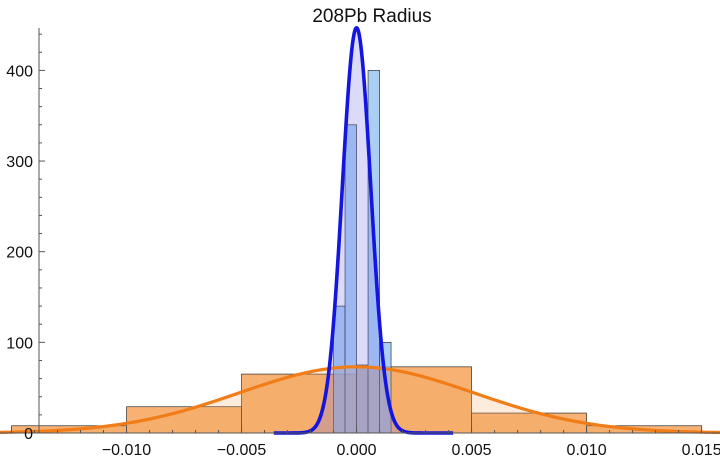 The image size is (720, 462). I want to click on x-tick-label: 0.015, so click(701, 450).